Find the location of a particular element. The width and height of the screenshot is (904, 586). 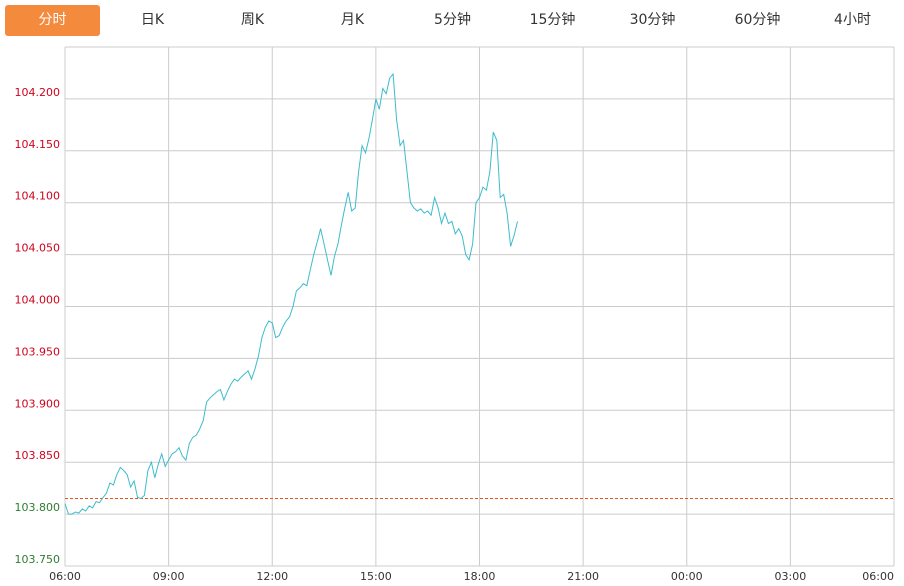

y-tick-label: 103.900 is located at coordinates (38, 403).